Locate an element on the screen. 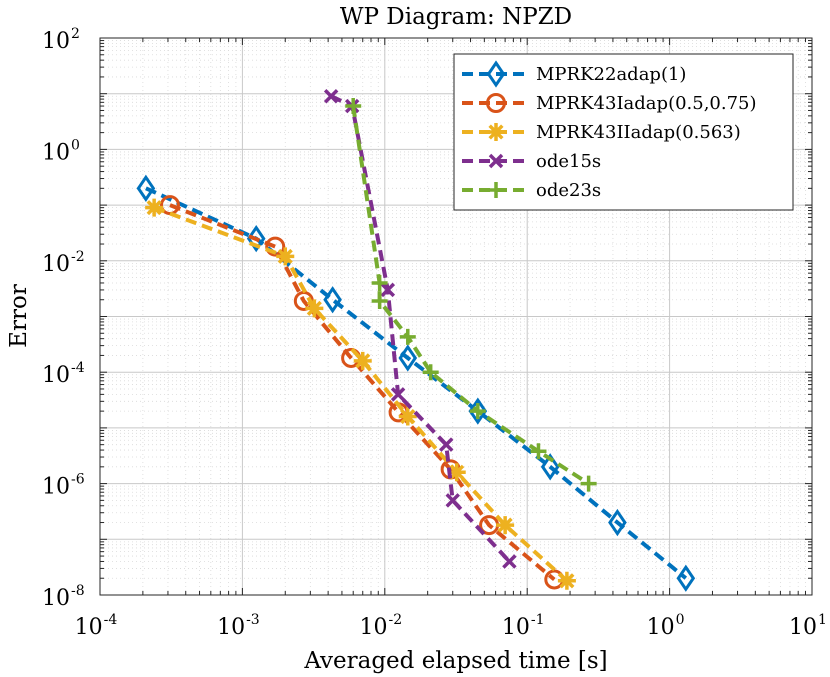 The width and height of the screenshot is (830, 677). legend-label: MPRK43IIadap(0.563) is located at coordinates (638, 132).